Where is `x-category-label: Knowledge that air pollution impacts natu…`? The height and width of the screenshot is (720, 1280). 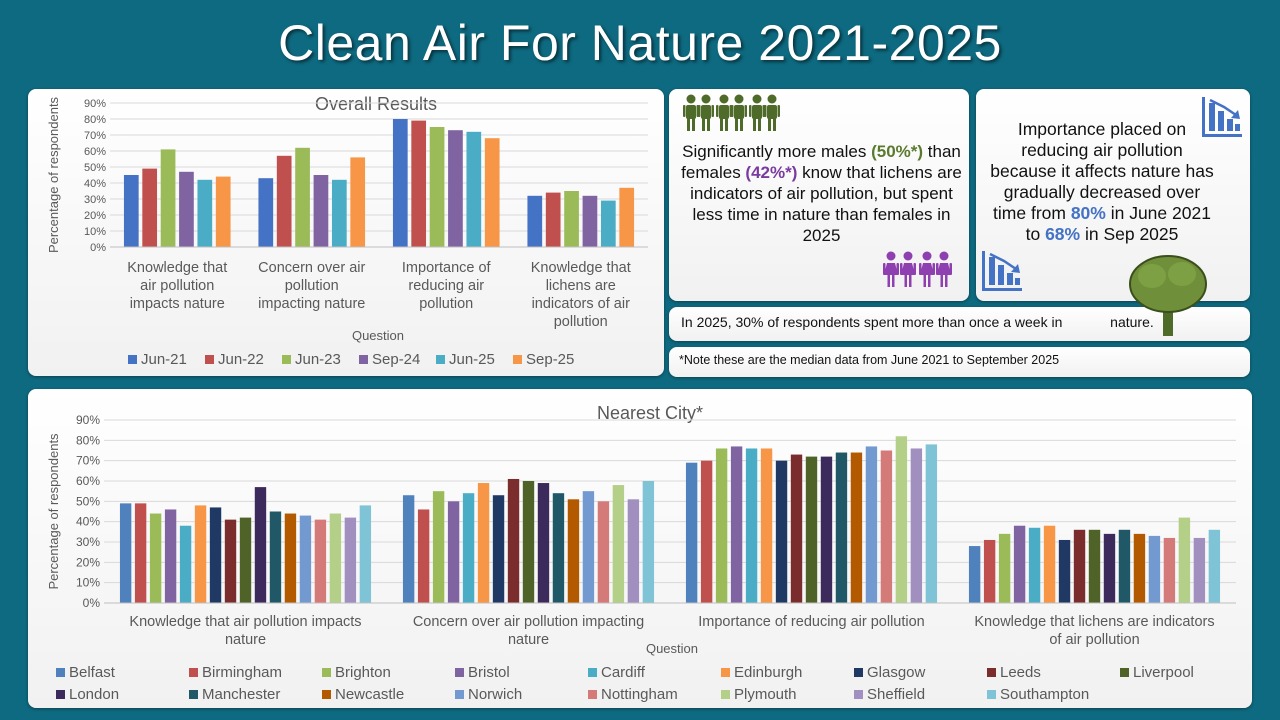
x-category-label: Knowledge that air pollution impacts natu… is located at coordinates (245, 631).